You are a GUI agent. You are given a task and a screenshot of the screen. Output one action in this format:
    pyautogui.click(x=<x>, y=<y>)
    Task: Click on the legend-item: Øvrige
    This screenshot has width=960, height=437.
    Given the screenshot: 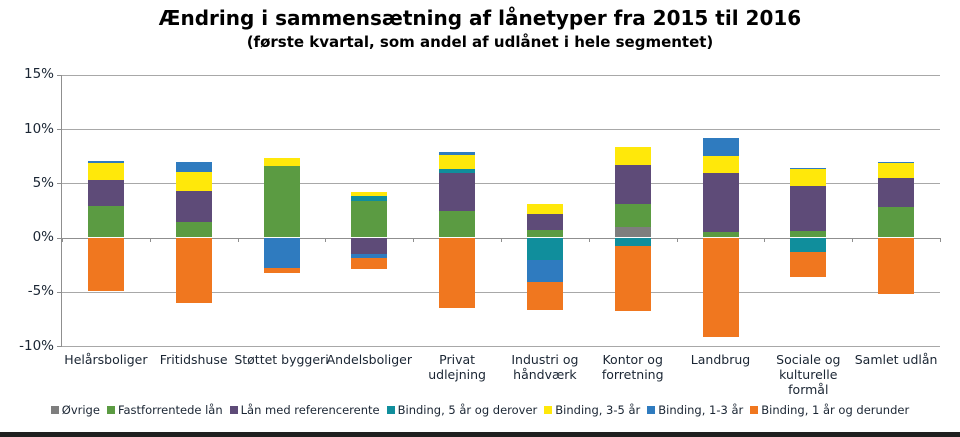 What is the action you would take?
    pyautogui.click(x=75, y=410)
    